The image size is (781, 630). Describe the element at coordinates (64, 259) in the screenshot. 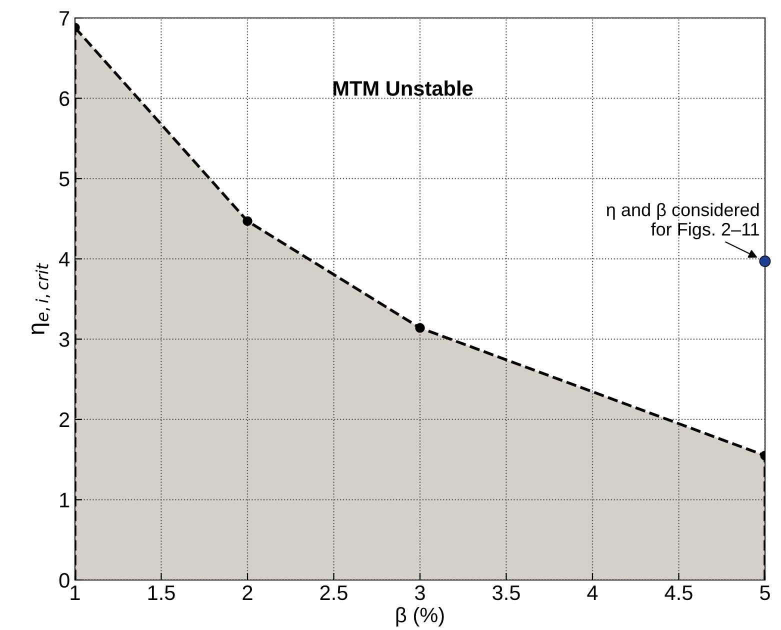

I see `y-tick-label: 4` at that location.